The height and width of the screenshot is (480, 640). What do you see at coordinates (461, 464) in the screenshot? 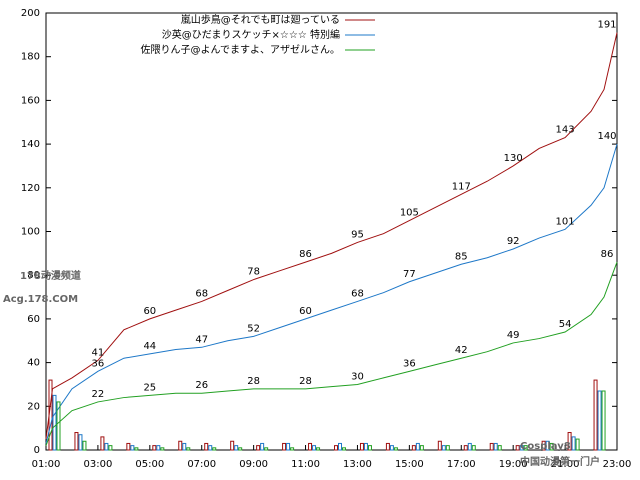
I see `x-tick-label: 17:00` at bounding box center [461, 464].